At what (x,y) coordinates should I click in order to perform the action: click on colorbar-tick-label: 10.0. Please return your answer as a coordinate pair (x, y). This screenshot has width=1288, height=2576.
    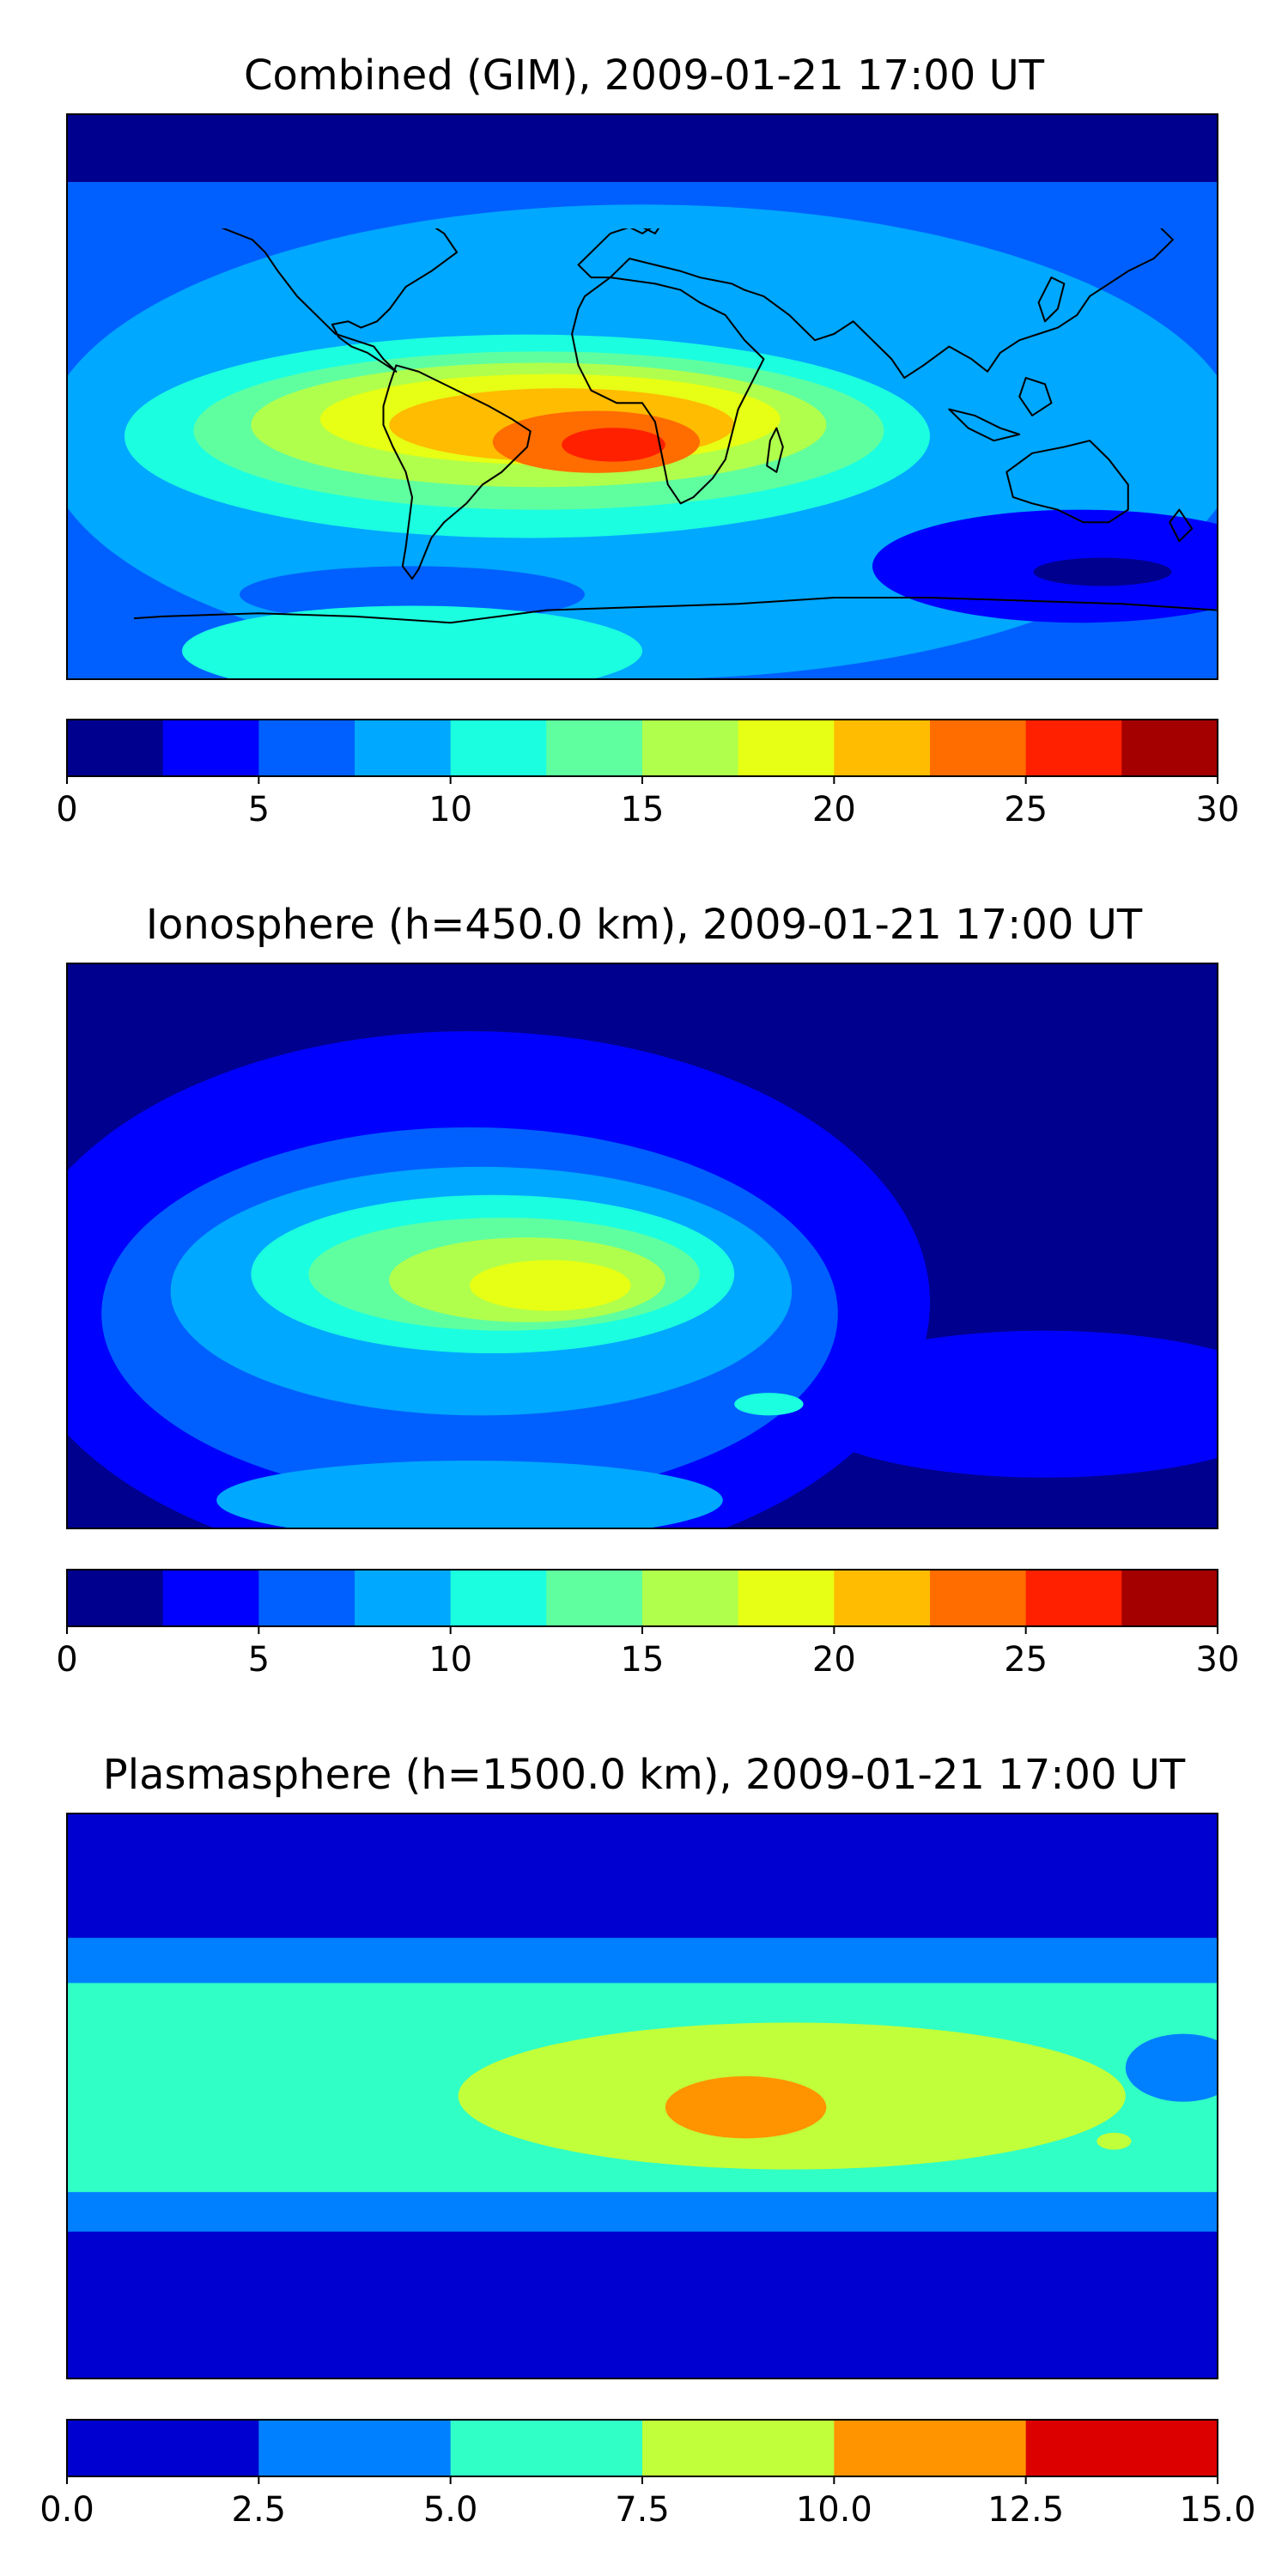
    Looking at the image, I should click on (834, 2510).